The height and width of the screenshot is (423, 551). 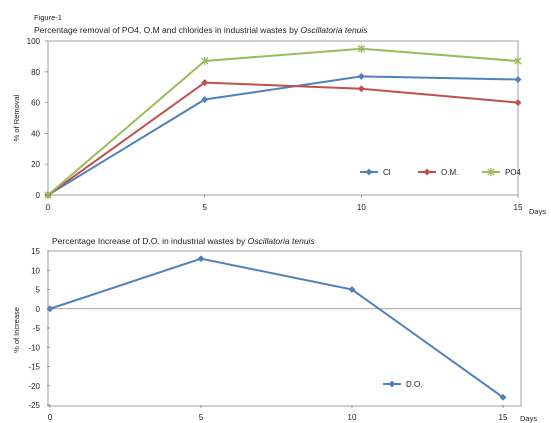 What do you see at coordinates (34, 41) in the screenshot?
I see `chart1-ytick-label: 100` at bounding box center [34, 41].